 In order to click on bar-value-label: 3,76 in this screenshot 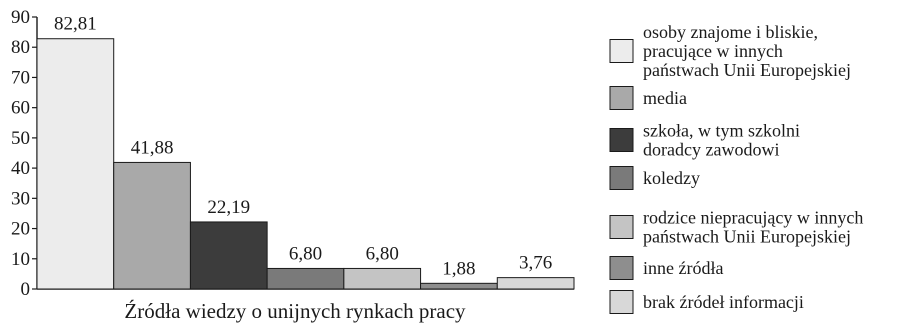, I will do `click(535, 263)`.